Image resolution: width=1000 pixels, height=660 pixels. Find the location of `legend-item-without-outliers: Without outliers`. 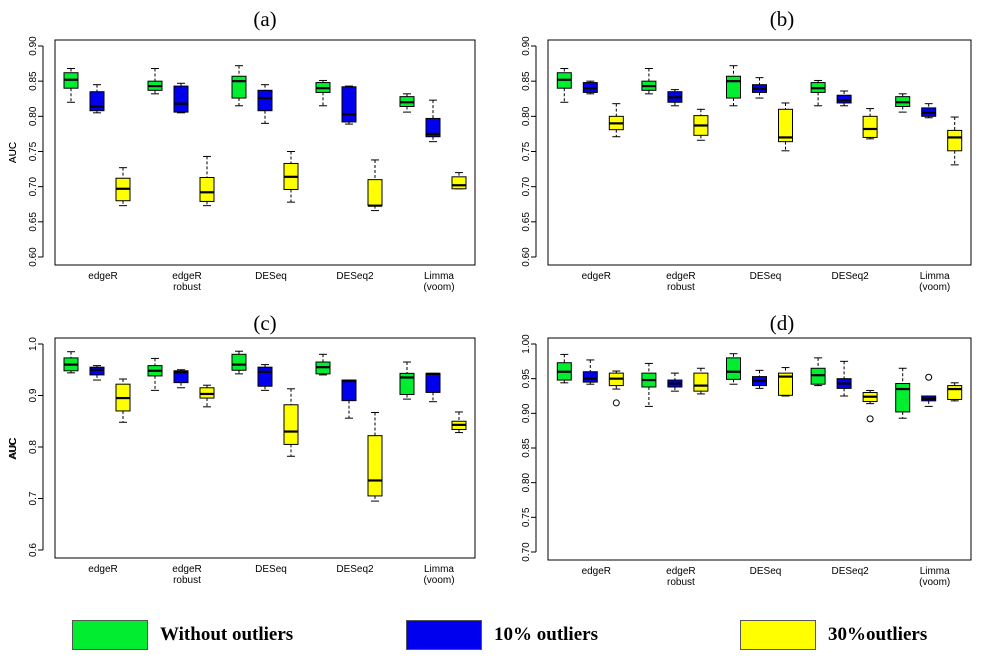

legend-item-without-outliers: Without outliers is located at coordinates (182, 635).